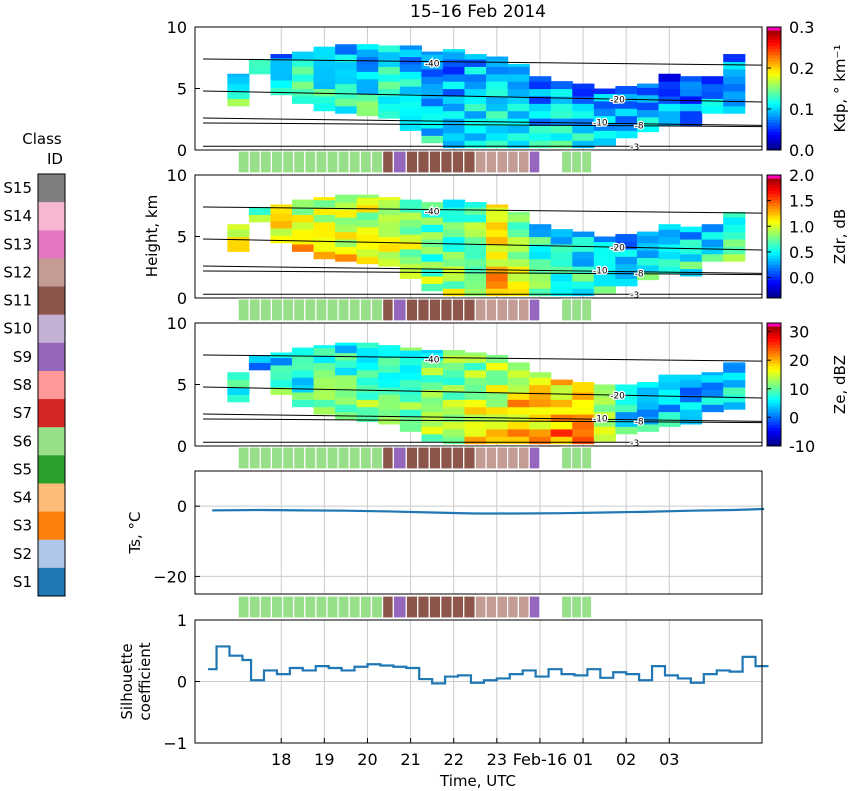 This screenshot has height=791, width=850. I want to click on panel-zdr: -40 -20 -10 -8 -3 0 5 10 0.0 0.5 1.0 1.5 2.0 Zdr, dB, so click(508, 237).